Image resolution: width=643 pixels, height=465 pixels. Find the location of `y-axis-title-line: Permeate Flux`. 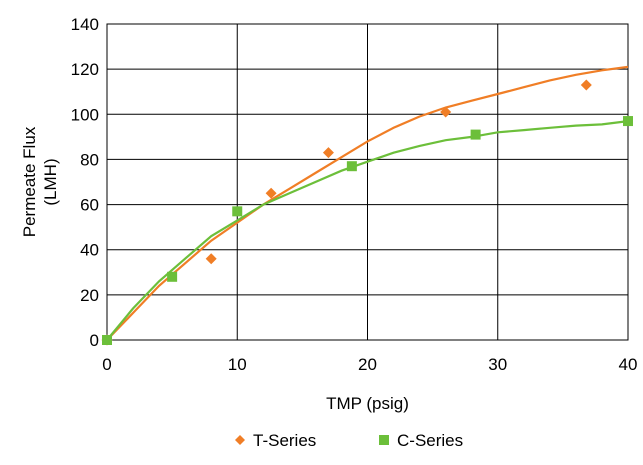

y-axis-title-line: Permeate Flux is located at coordinates (29, 181).